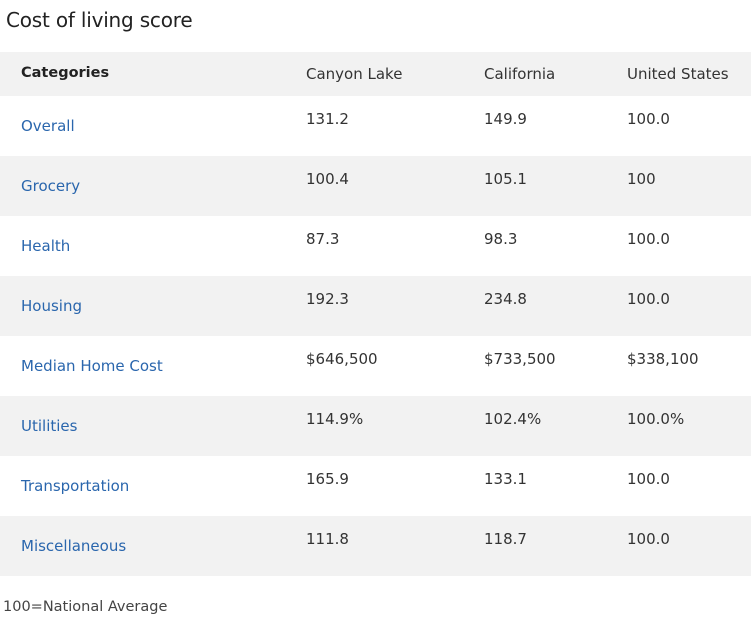  I want to click on canyon-lake-value: 100.4, so click(327, 179).